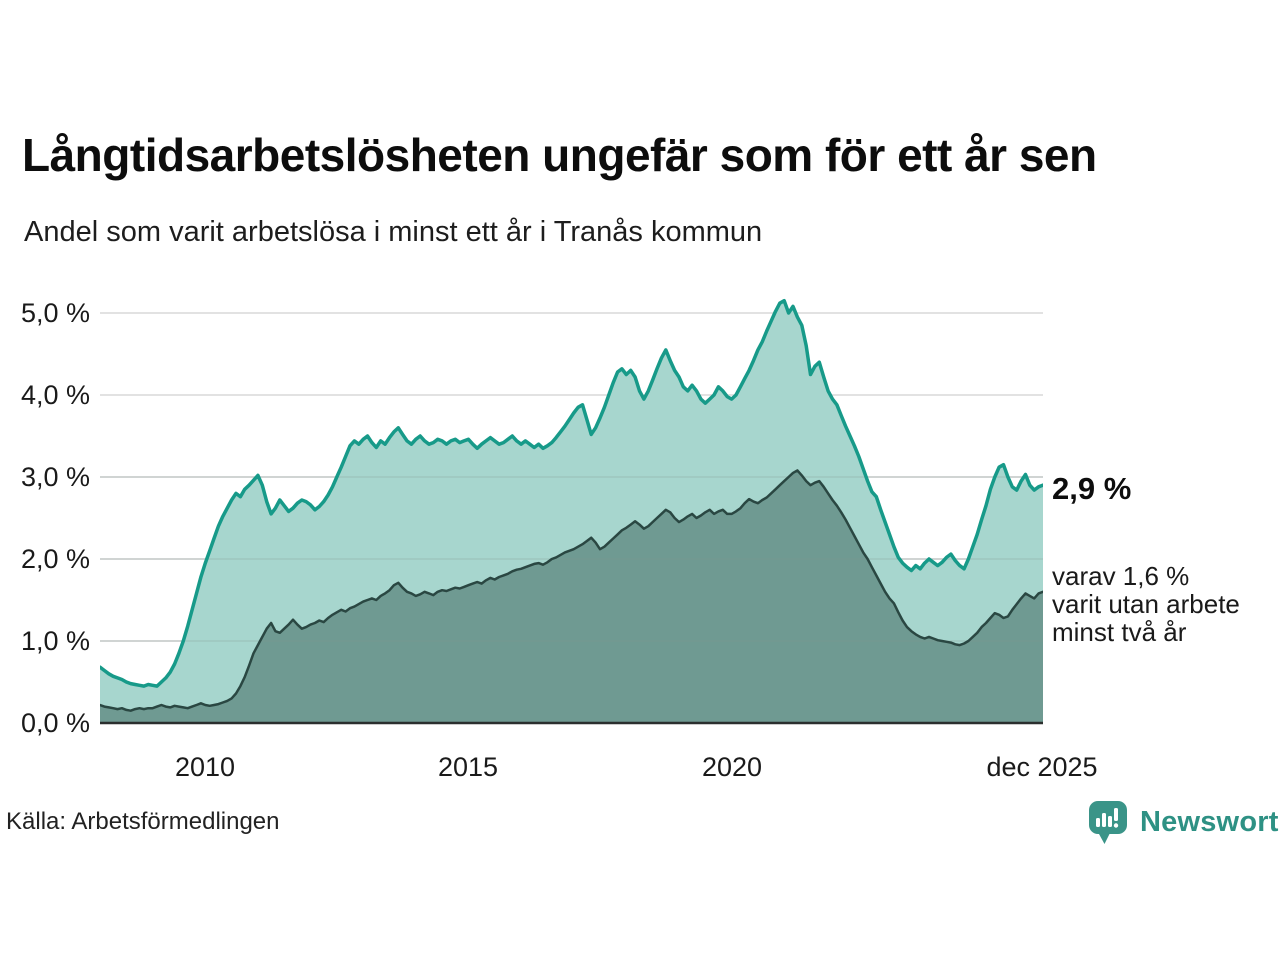 This screenshot has width=1280, height=960. Describe the element at coordinates (1119, 632) in the screenshot. I see `secondary-label-line3: minst två år` at that location.